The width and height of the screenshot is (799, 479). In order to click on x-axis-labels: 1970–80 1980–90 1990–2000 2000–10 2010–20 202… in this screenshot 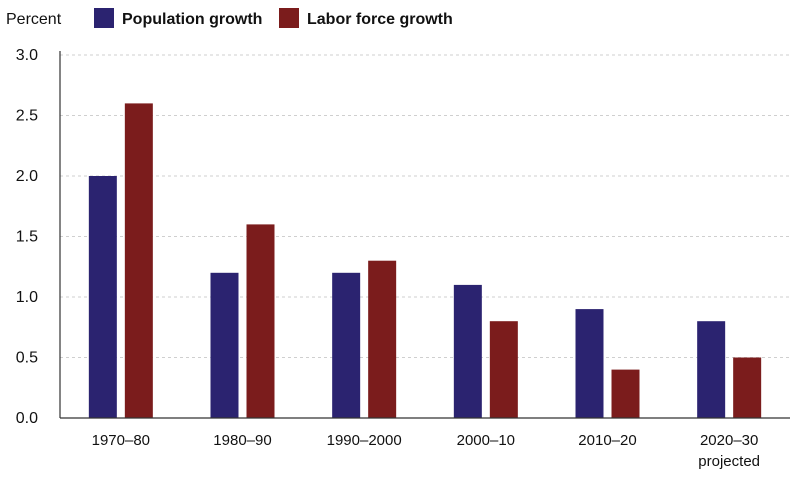, I will do `click(426, 451)`.